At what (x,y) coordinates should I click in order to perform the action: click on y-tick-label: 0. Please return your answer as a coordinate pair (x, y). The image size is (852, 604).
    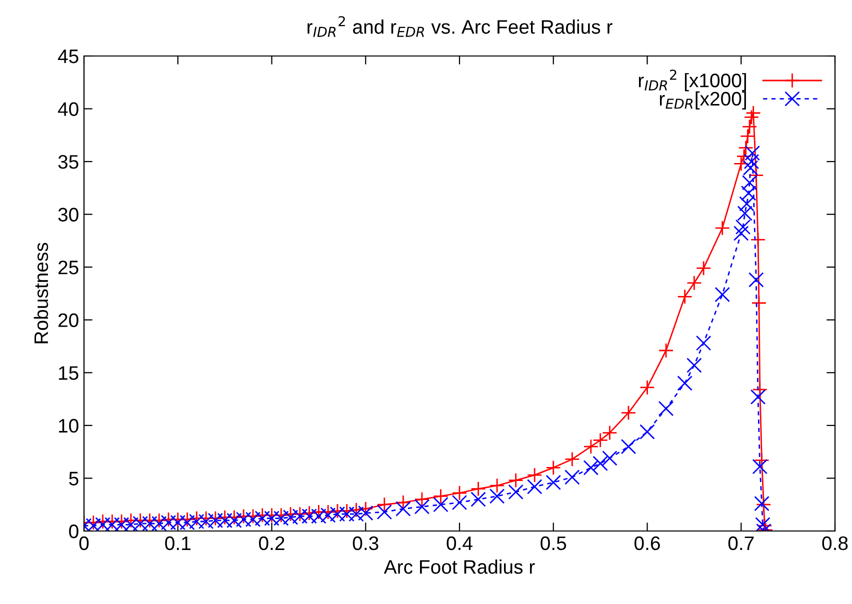
    Looking at the image, I should click on (73, 531).